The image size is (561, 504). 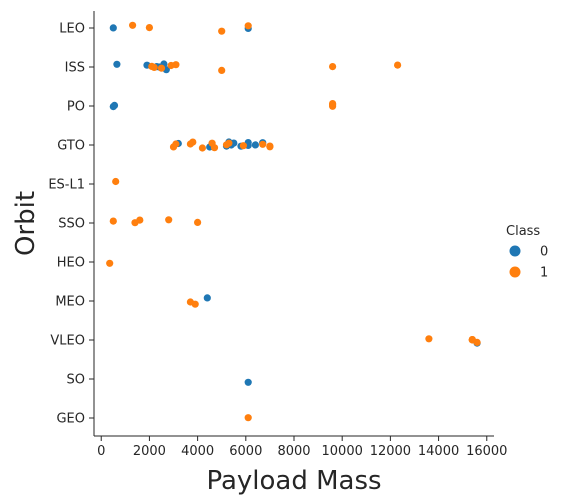 I want to click on x-tick-label: 0, so click(x=101, y=451).